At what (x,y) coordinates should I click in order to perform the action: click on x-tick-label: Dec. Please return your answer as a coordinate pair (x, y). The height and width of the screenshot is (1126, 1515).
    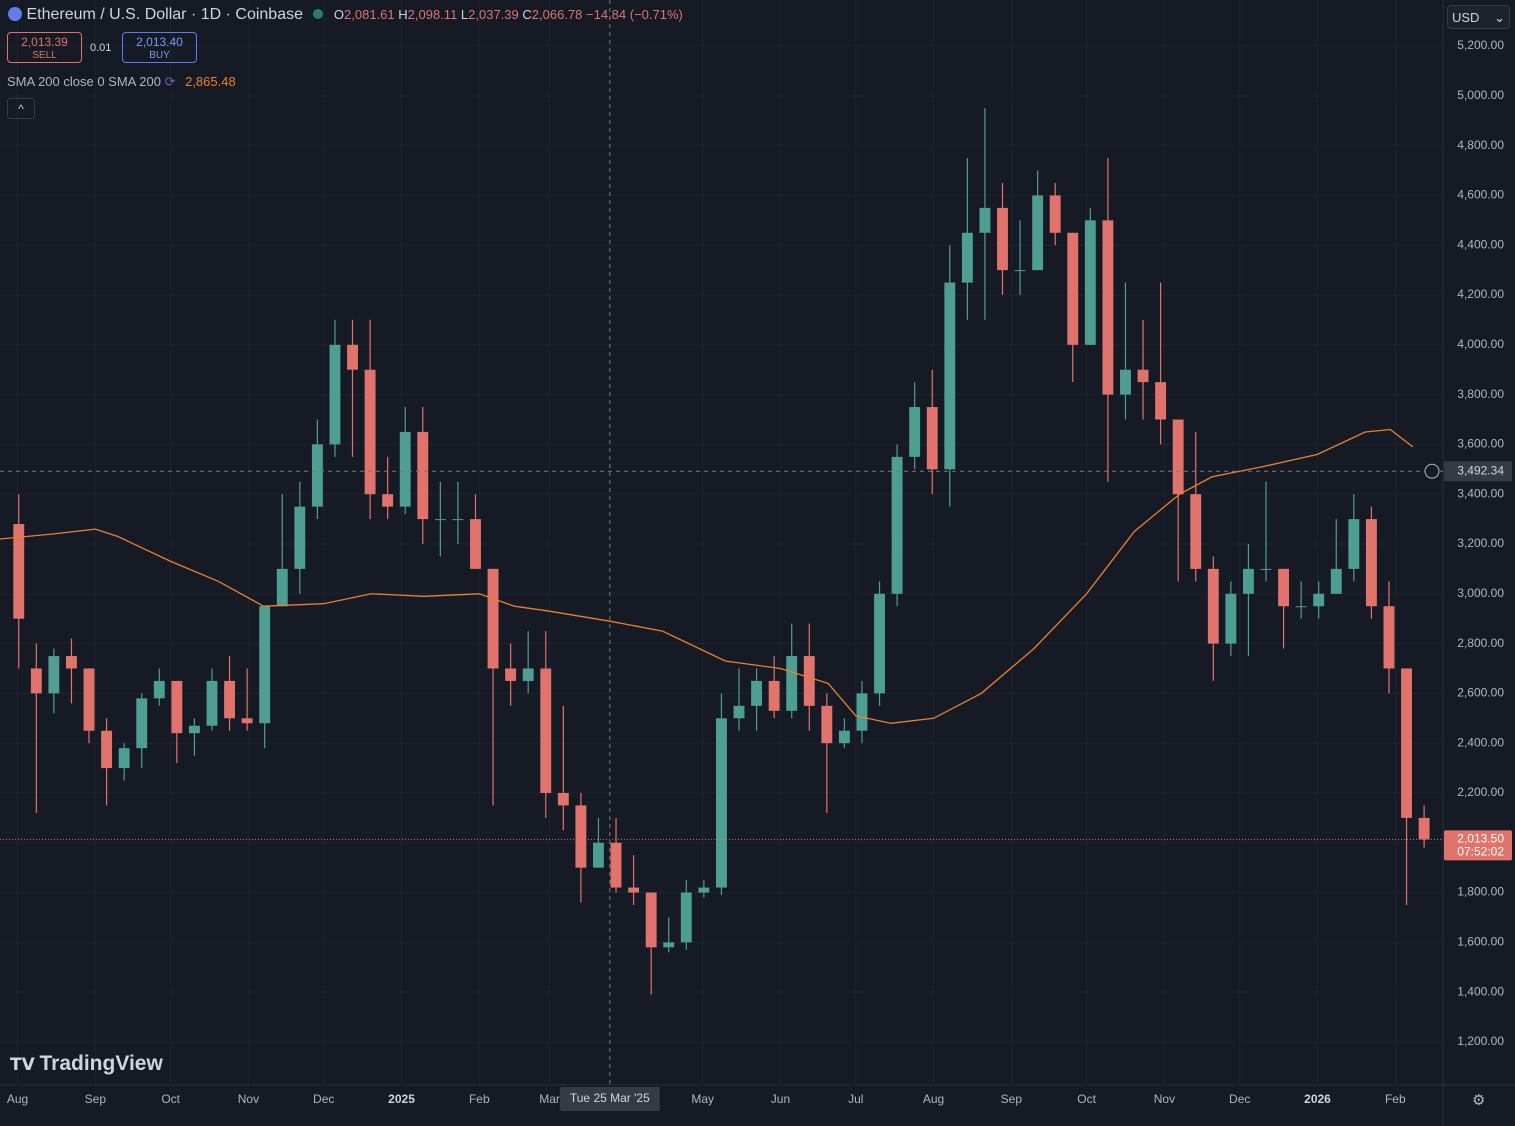
    Looking at the image, I should click on (323, 1099).